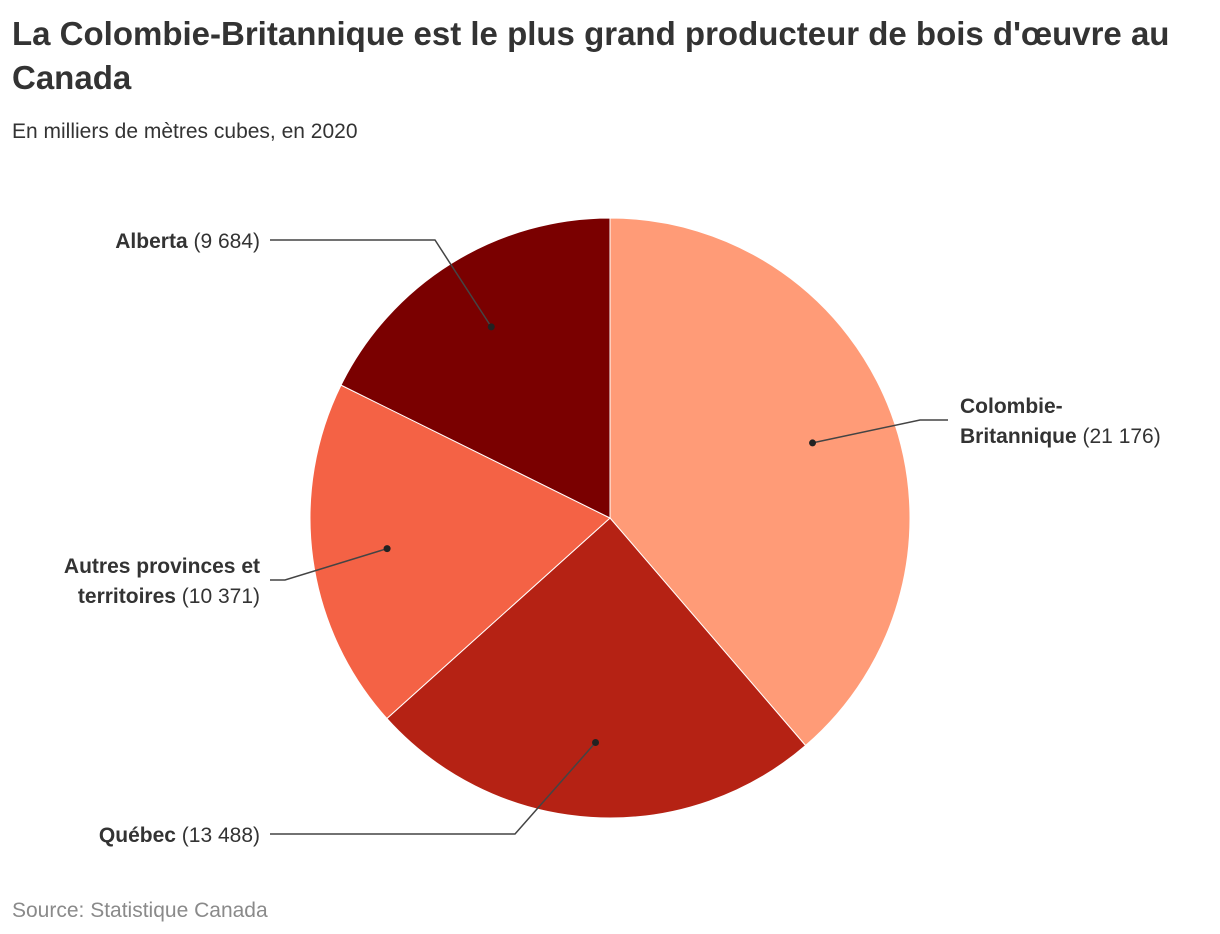 Image resolution: width=1220 pixels, height=934 pixels. Describe the element at coordinates (475, 368) in the screenshot. I see `pie-slice-alberta` at that location.